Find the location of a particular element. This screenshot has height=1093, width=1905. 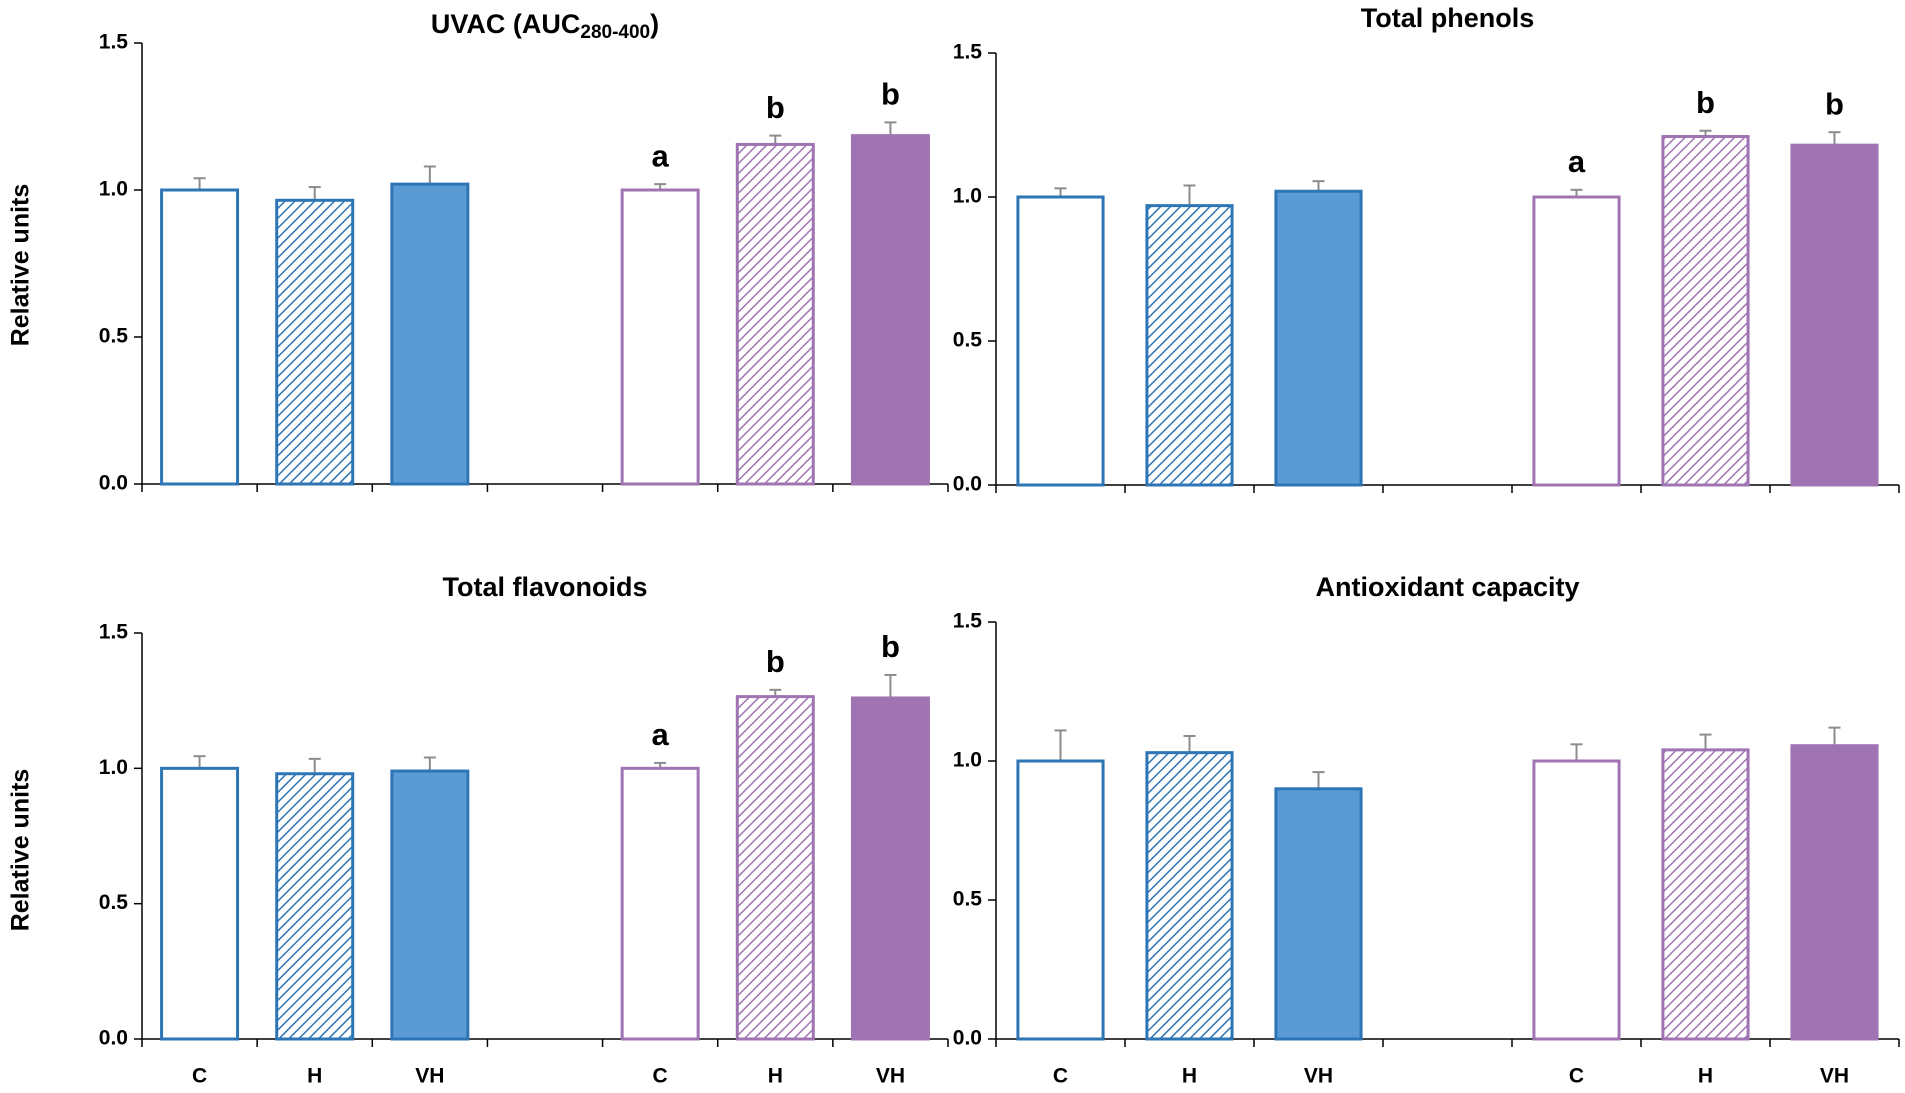

title-text: UVAC (AUC is located at coordinates (506, 24).